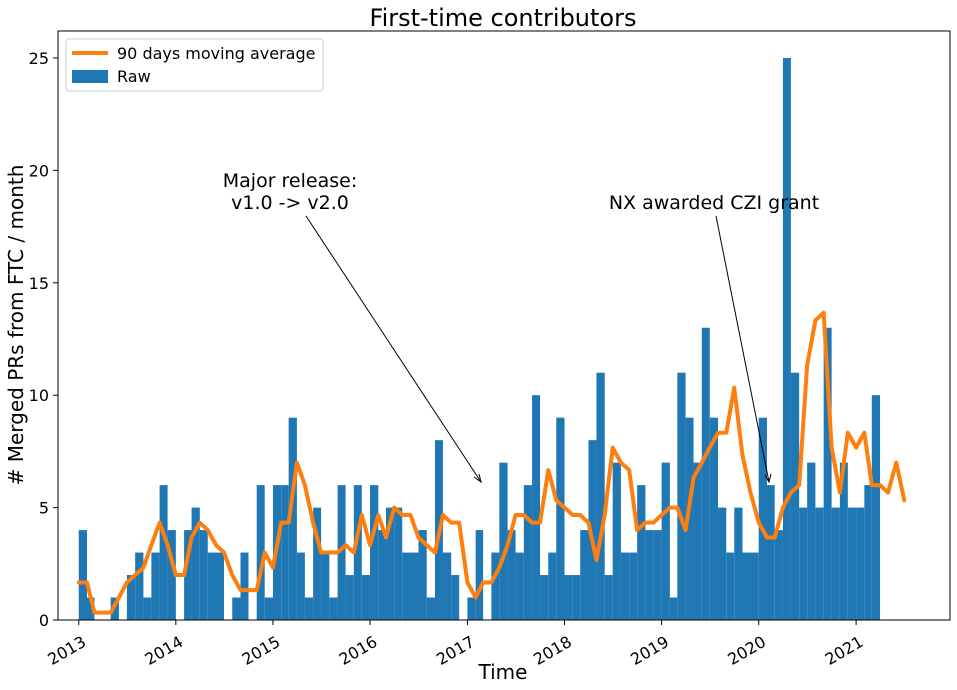  Describe the element at coordinates (768, 478) in the screenshot. I see `annotation-czi-grant-arrowhead` at that location.